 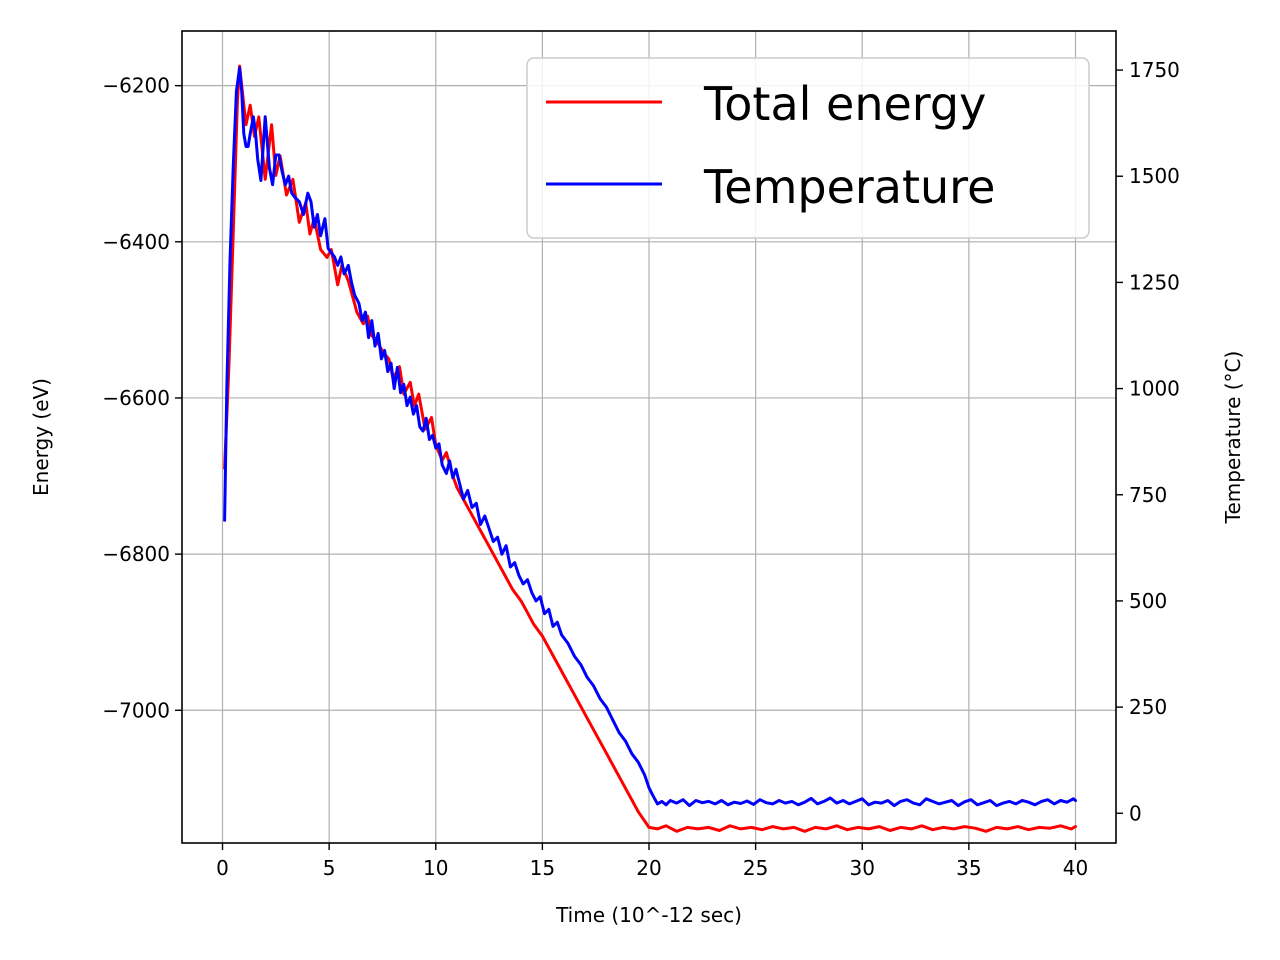 I want to click on right-y-axis-label: Temperature (°C), so click(x=1233, y=438).